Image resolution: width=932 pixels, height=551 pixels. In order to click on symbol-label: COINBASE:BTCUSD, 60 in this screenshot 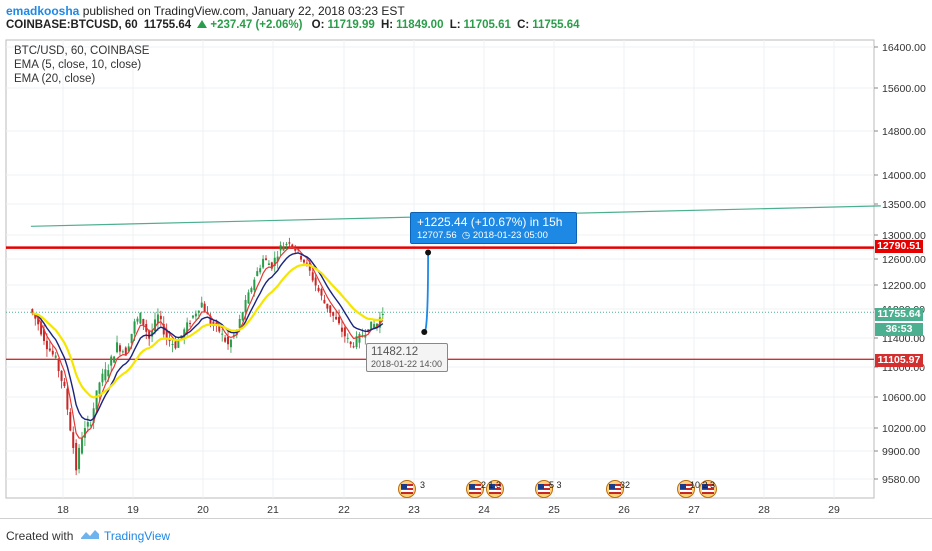, I will do `click(72, 25)`.